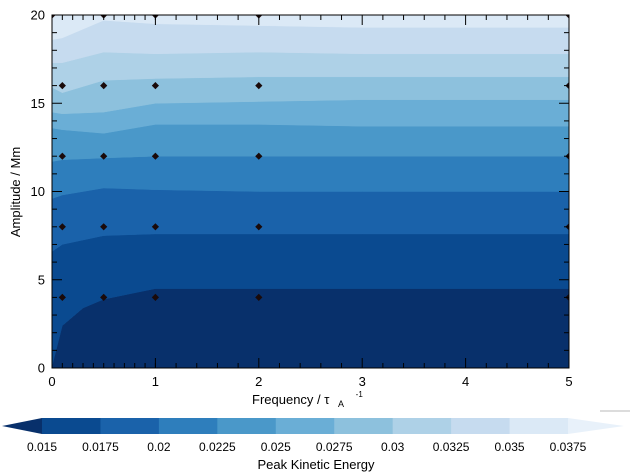 Image resolution: width=632 pixels, height=475 pixels. I want to click on colorbar-tick-label: 0.02, so click(159, 447).